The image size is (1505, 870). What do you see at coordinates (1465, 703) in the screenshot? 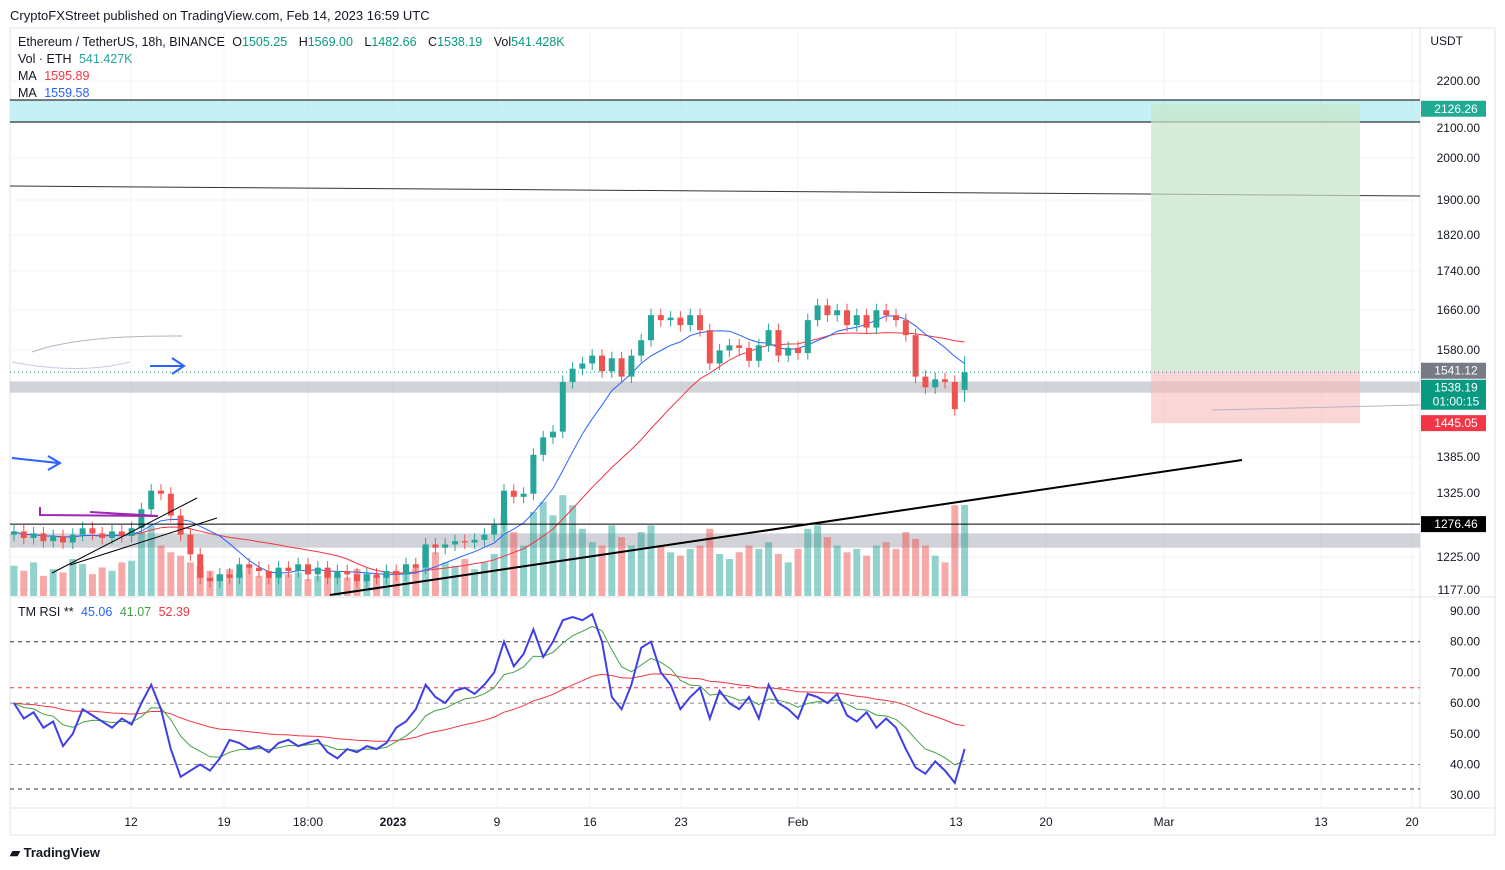
I see `rsi-tick-label: 60.00` at bounding box center [1465, 703].